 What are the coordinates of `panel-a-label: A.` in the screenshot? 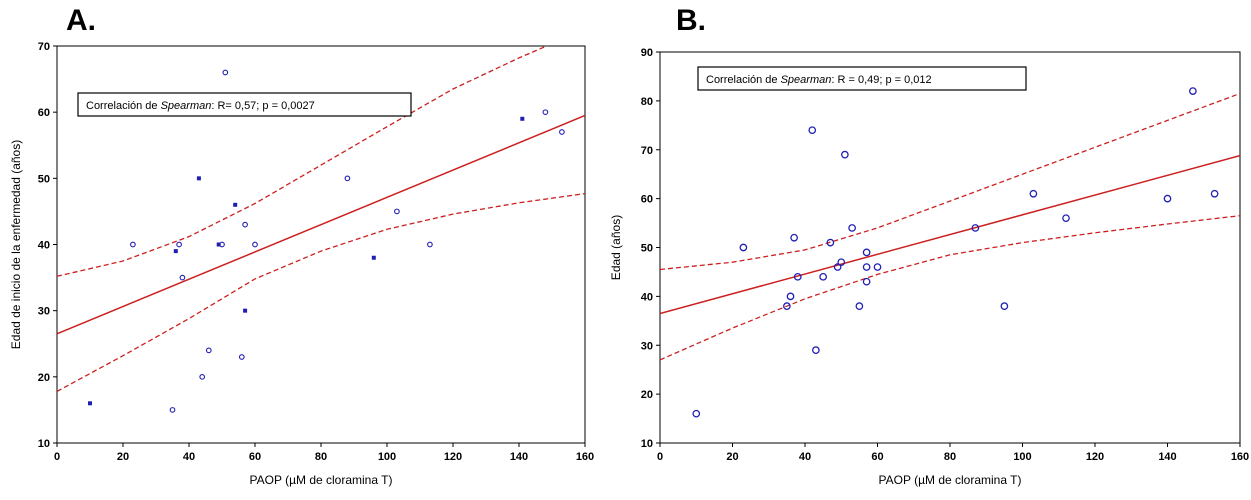 It's located at (81, 20).